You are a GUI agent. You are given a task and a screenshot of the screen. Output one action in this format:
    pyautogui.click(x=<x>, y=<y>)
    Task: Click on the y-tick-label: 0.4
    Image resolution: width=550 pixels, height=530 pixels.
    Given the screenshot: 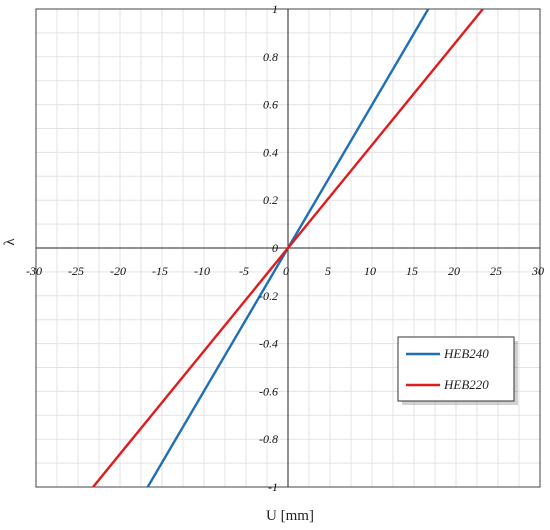 What is the action you would take?
    pyautogui.click(x=270, y=152)
    